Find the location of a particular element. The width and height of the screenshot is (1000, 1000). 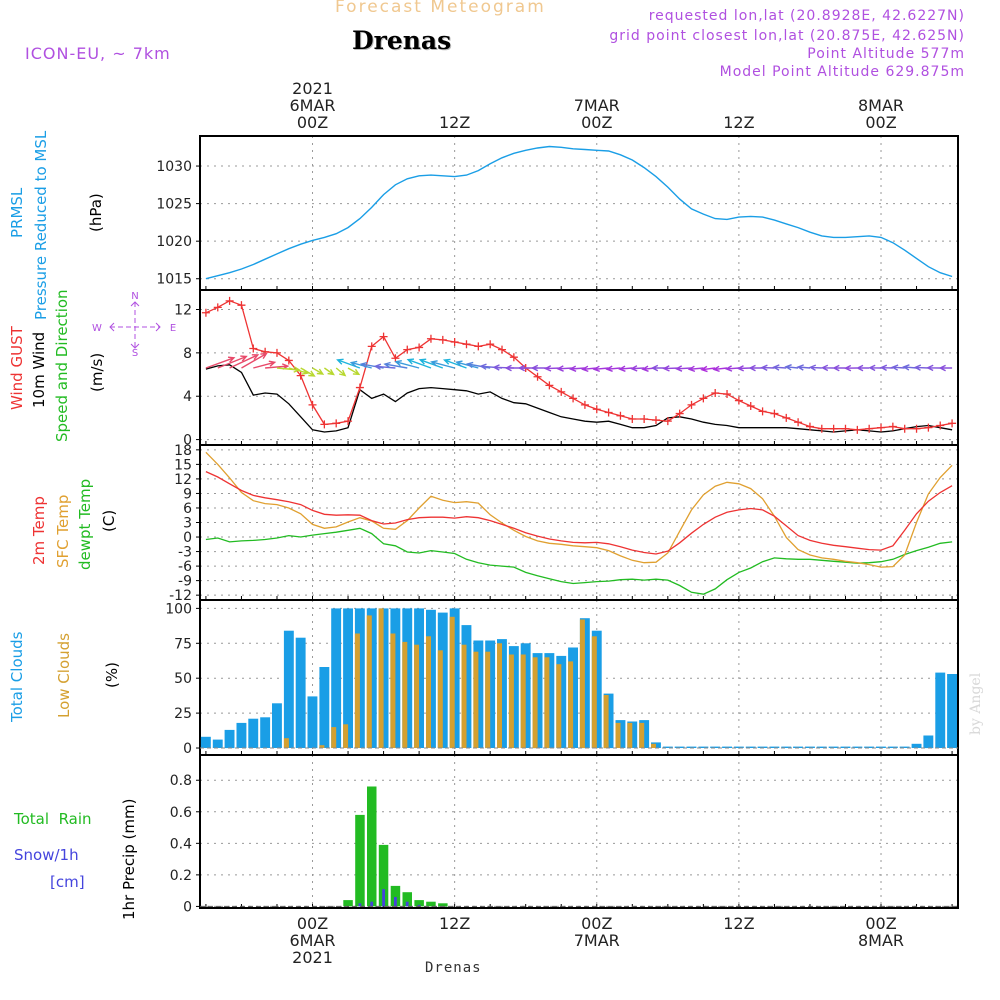

compass-arrow-e is located at coordinates (158, 327).